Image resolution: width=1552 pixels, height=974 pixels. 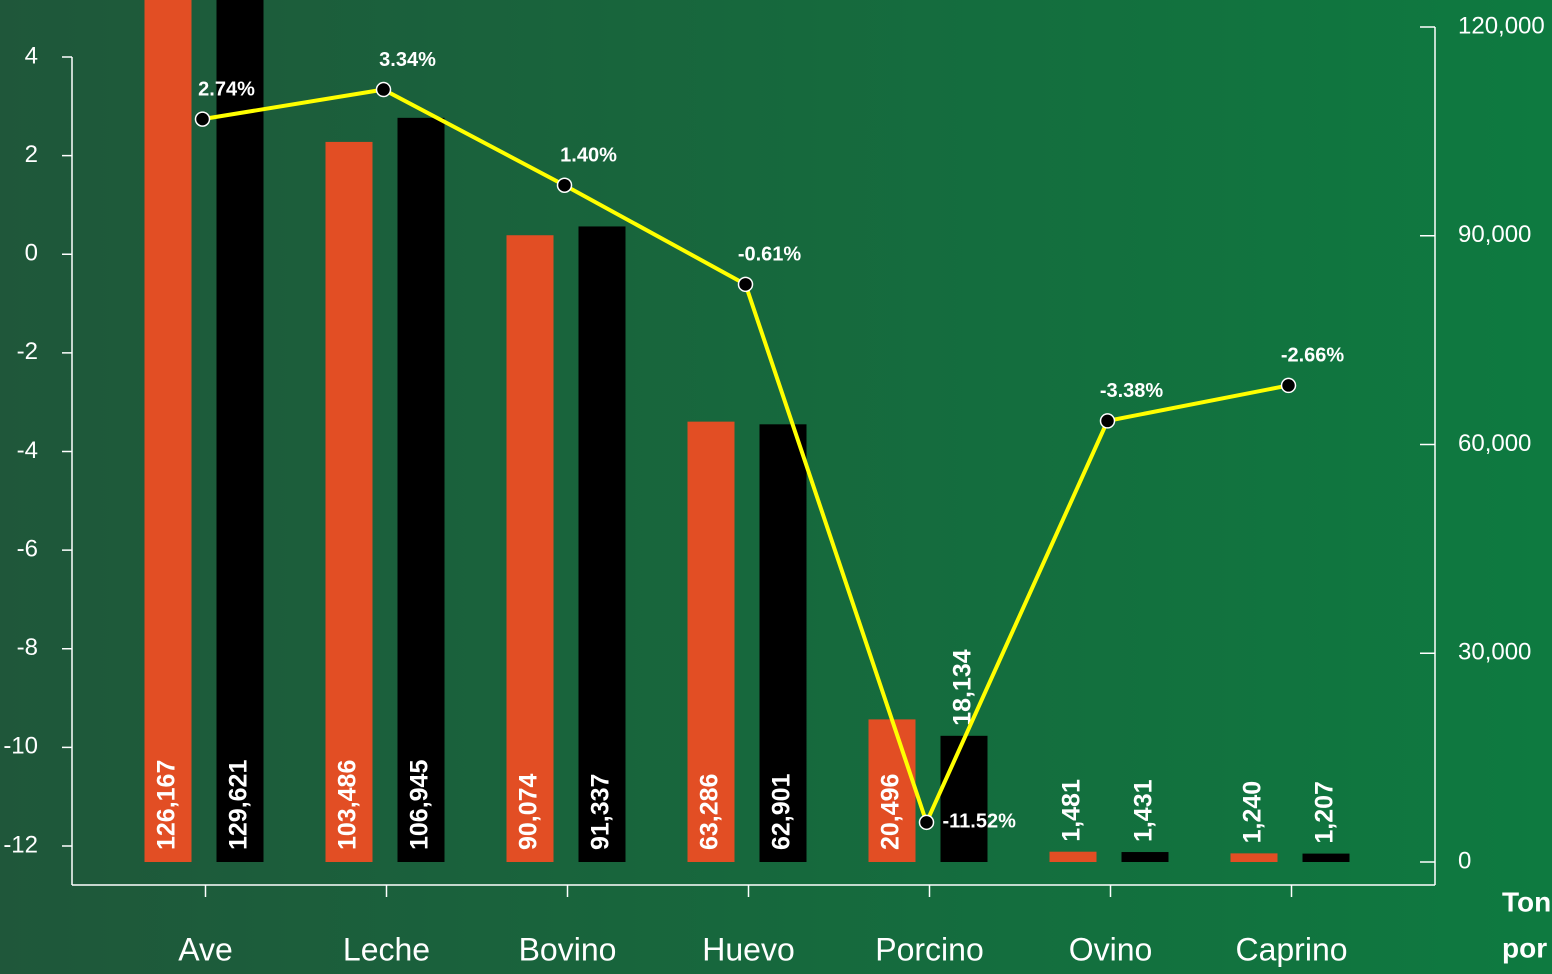 What do you see at coordinates (1494, 652) in the screenshot?
I see `y2-tick-label: 30,000` at bounding box center [1494, 652].